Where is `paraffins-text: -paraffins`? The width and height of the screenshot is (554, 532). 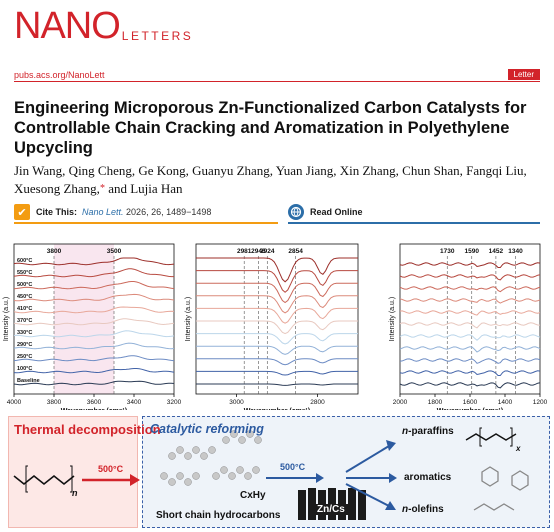 paraffins-text: -paraffins is located at coordinates (431, 431).